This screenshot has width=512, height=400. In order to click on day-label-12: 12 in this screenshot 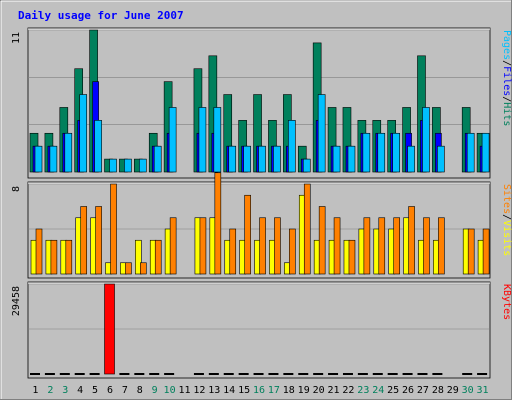, I will do `click(199, 390)`.